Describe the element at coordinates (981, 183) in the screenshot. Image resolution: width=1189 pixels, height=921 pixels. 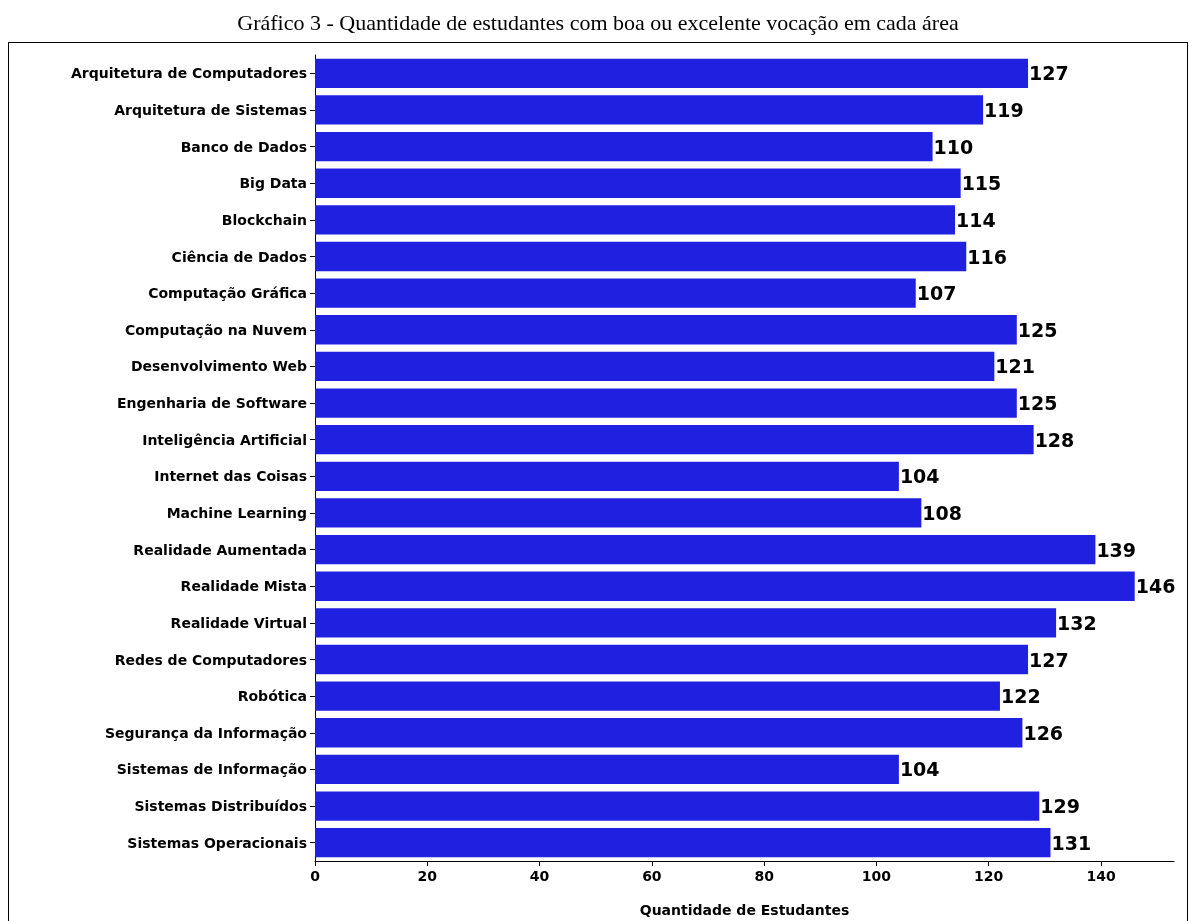
I see `data-label: 115` at that location.